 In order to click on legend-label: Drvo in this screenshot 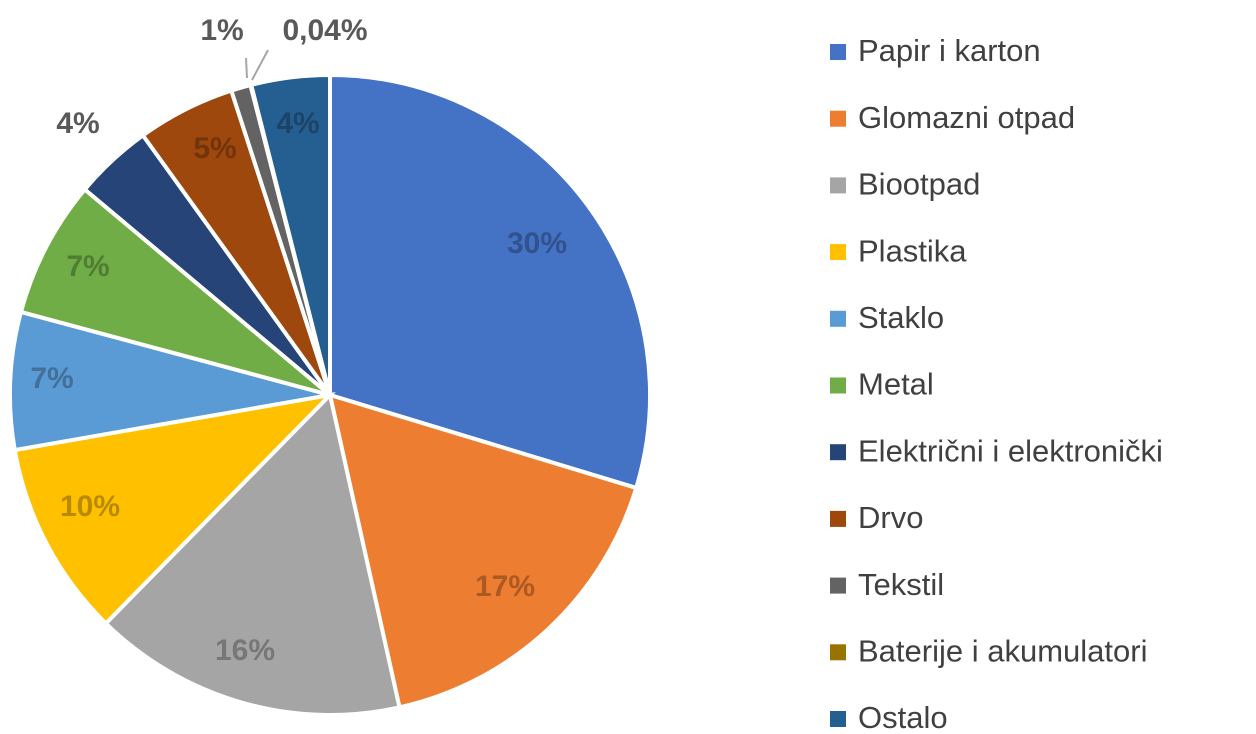, I will do `click(890, 517)`.